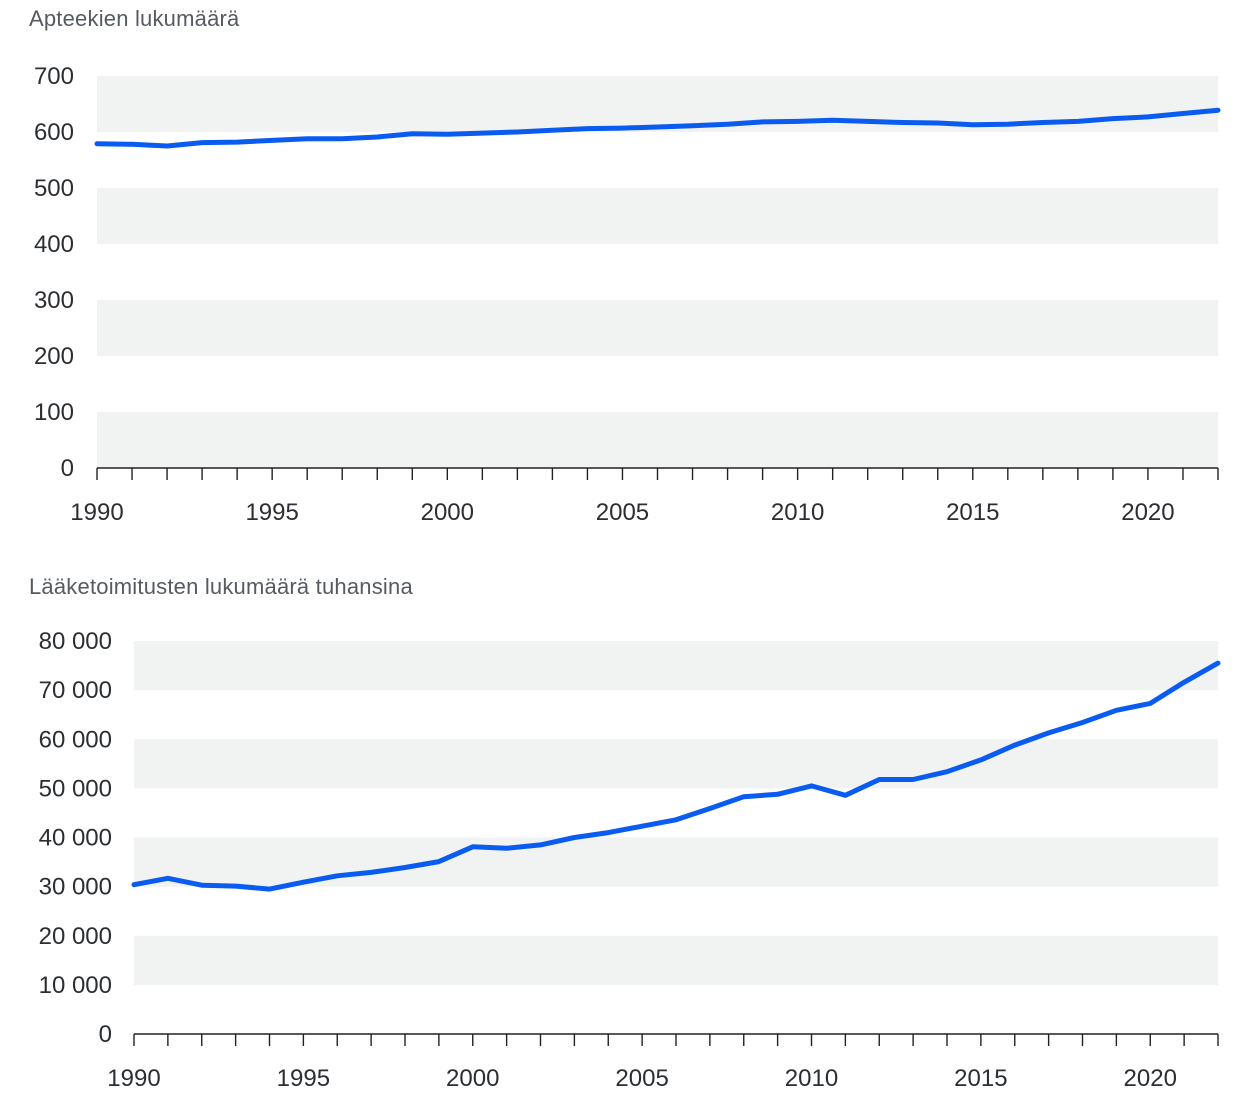 Image resolution: width=1236 pixels, height=1096 pixels. I want to click on chart-title: Lääketoimitusten lukumäärä tuhansina, so click(221, 586).